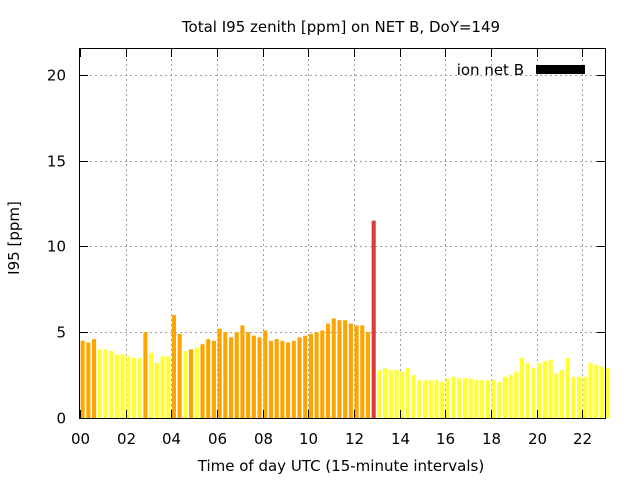  I want to click on legend-swatch, so click(560, 69).